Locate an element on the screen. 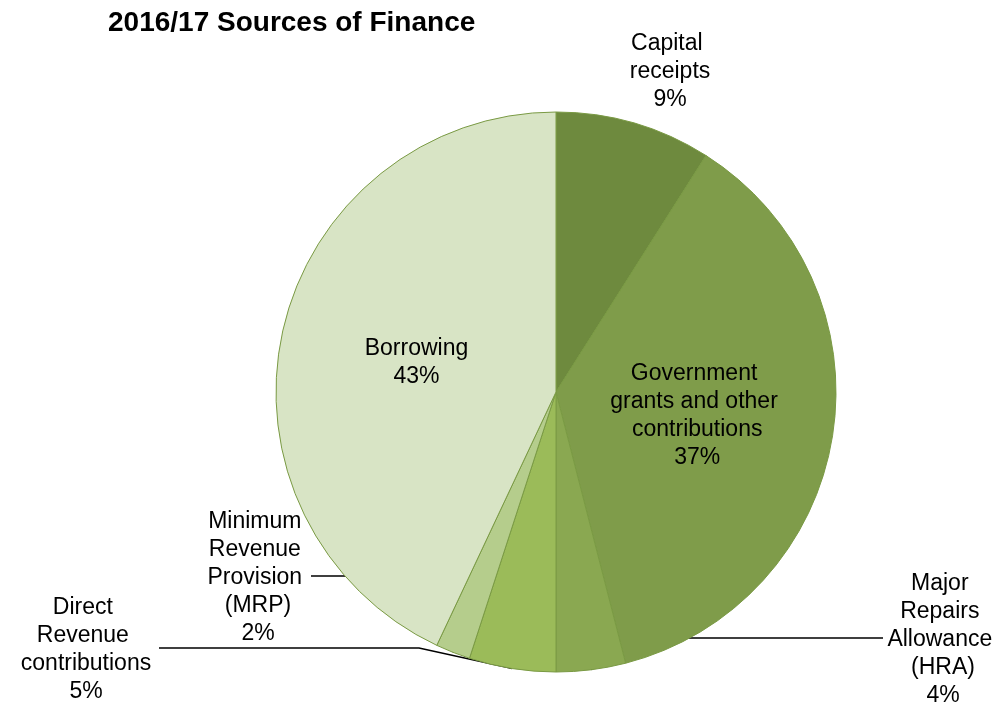 Image resolution: width=1006 pixels, height=720 pixels. slice-label: Direct Revenue contributions is located at coordinates (86, 634).